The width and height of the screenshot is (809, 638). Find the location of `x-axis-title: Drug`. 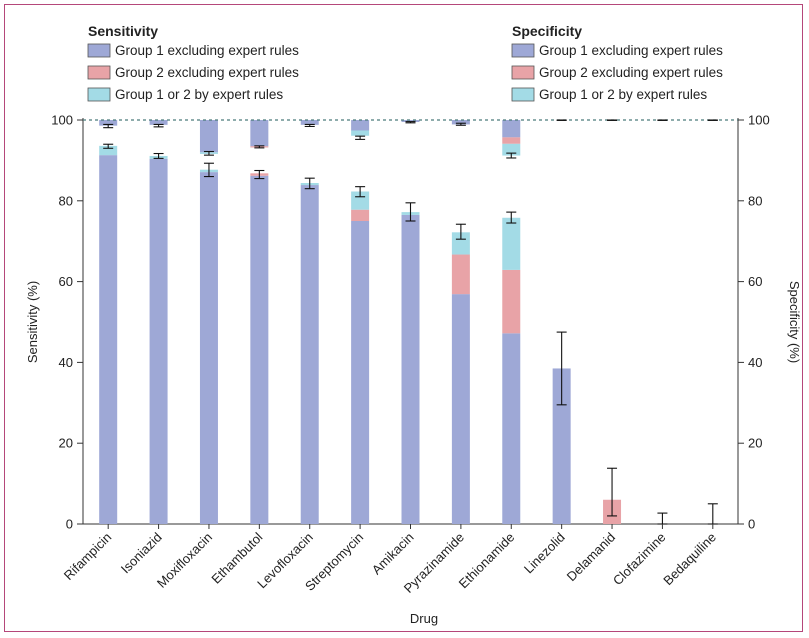

x-axis-title: Drug is located at coordinates (424, 618).